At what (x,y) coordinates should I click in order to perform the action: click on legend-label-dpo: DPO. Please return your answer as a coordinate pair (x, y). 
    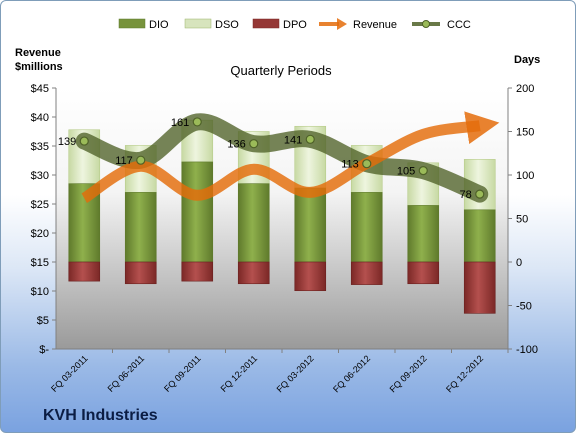
    Looking at the image, I should click on (295, 25).